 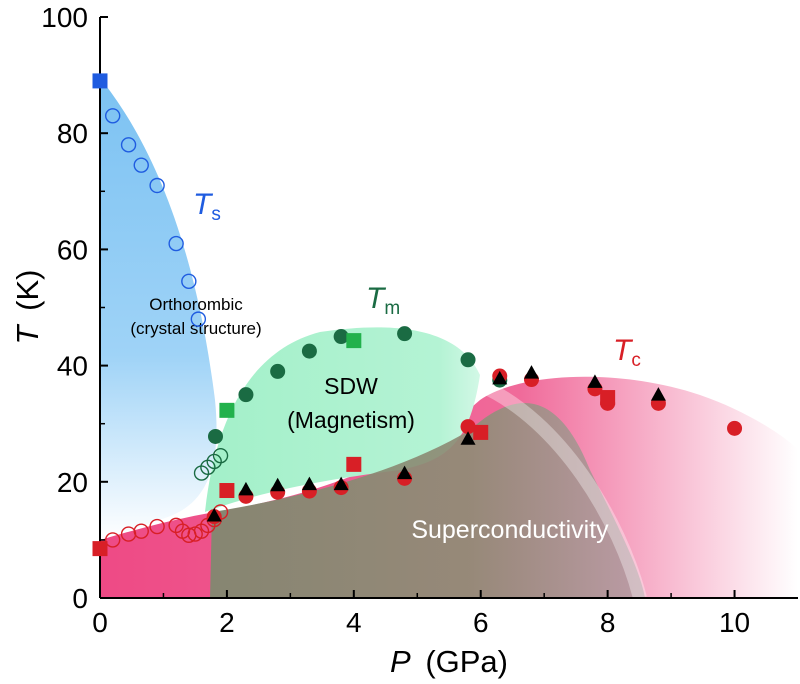 I want to click on orthorhombic-region, so click(x=158, y=309).